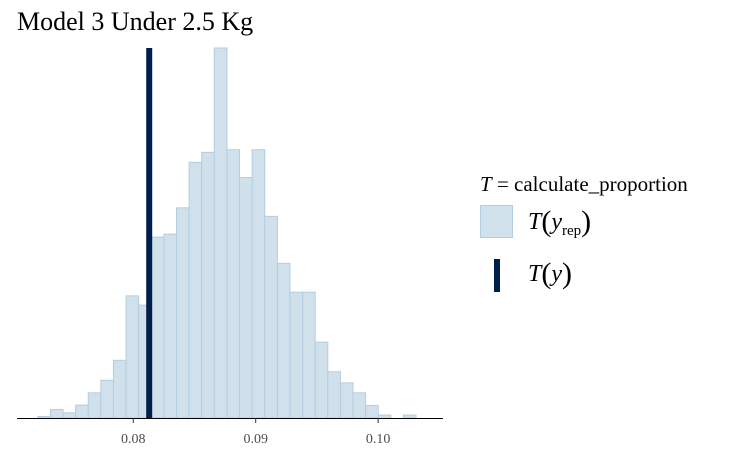 The image size is (744, 459). I want to click on observed-swatch, so click(497, 275).